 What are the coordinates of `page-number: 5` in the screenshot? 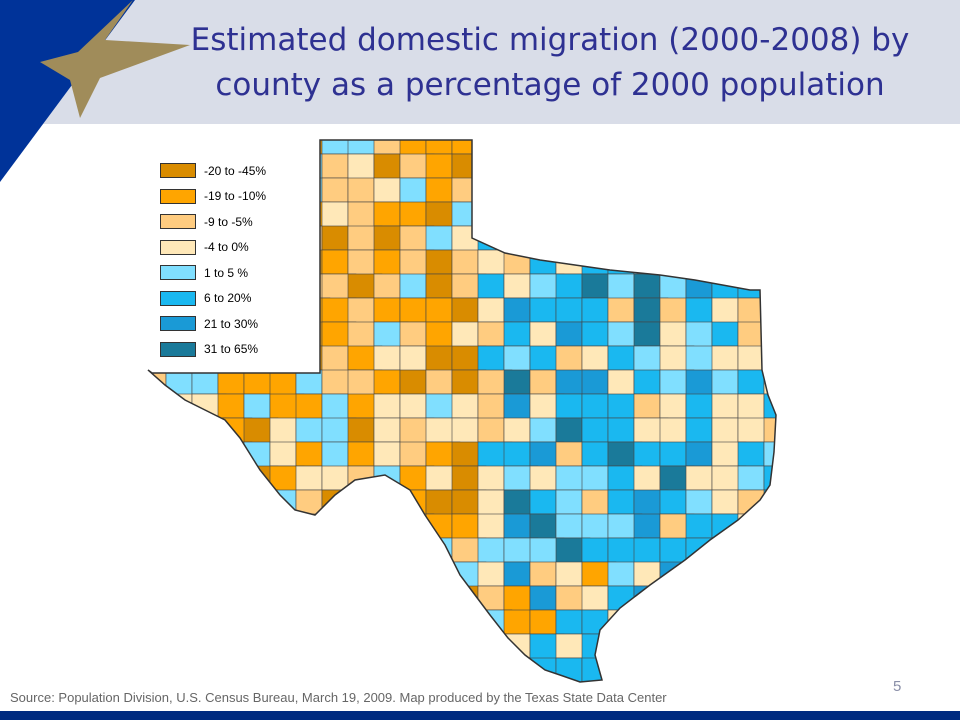 It's located at (897, 686).